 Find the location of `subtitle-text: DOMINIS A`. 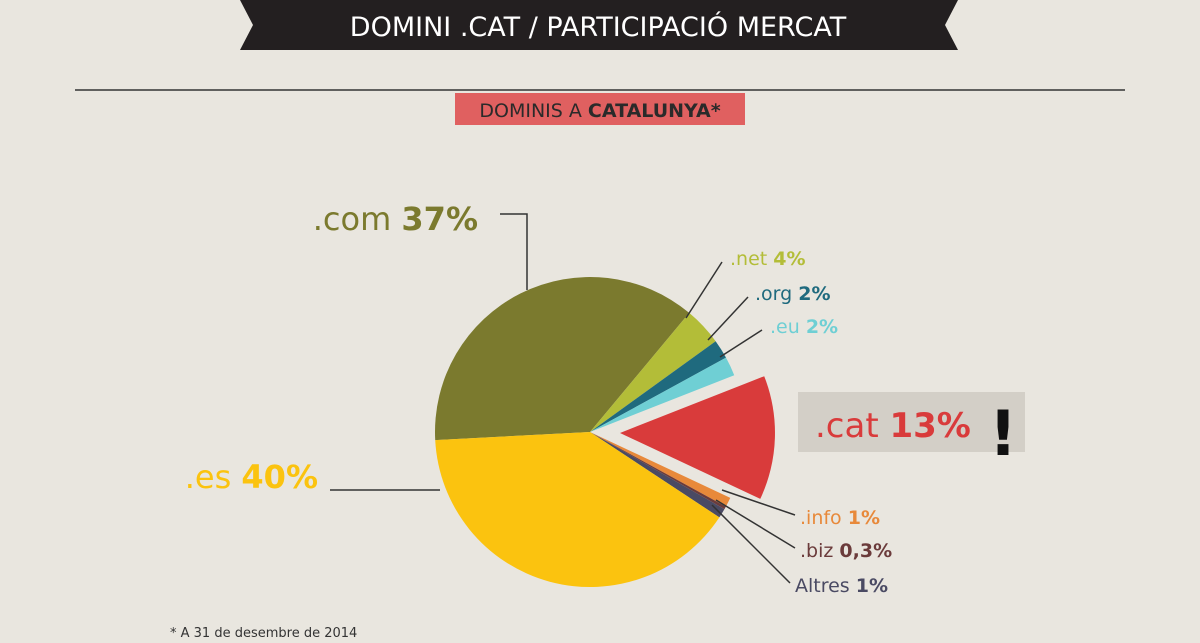

subtitle-text: DOMINIS A is located at coordinates (530, 111).